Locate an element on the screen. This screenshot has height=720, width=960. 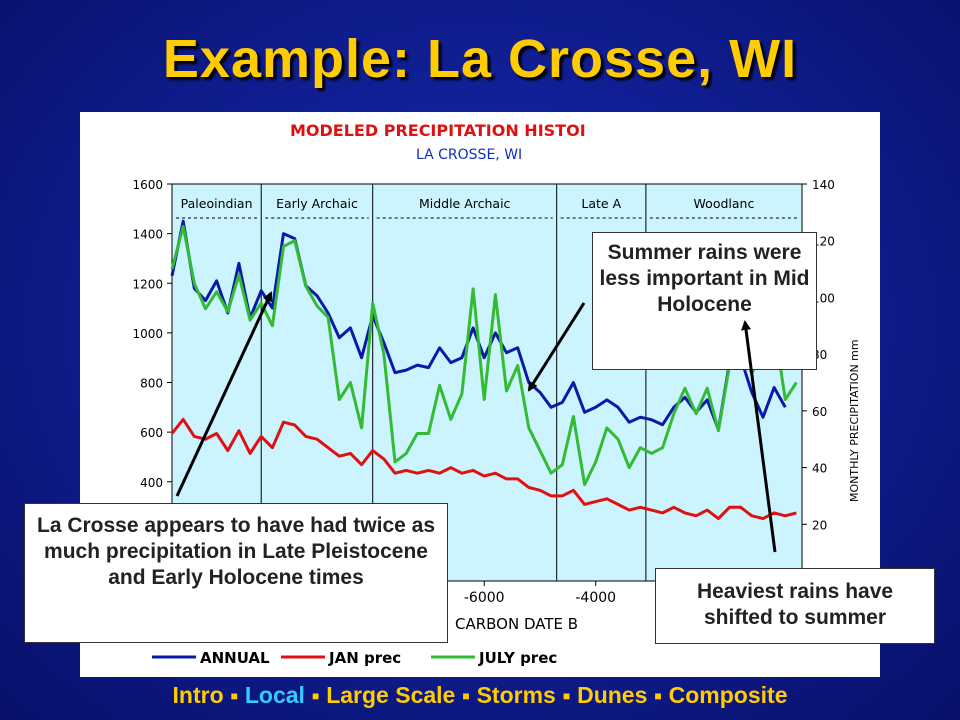
period-label: Late A is located at coordinates (601, 203).